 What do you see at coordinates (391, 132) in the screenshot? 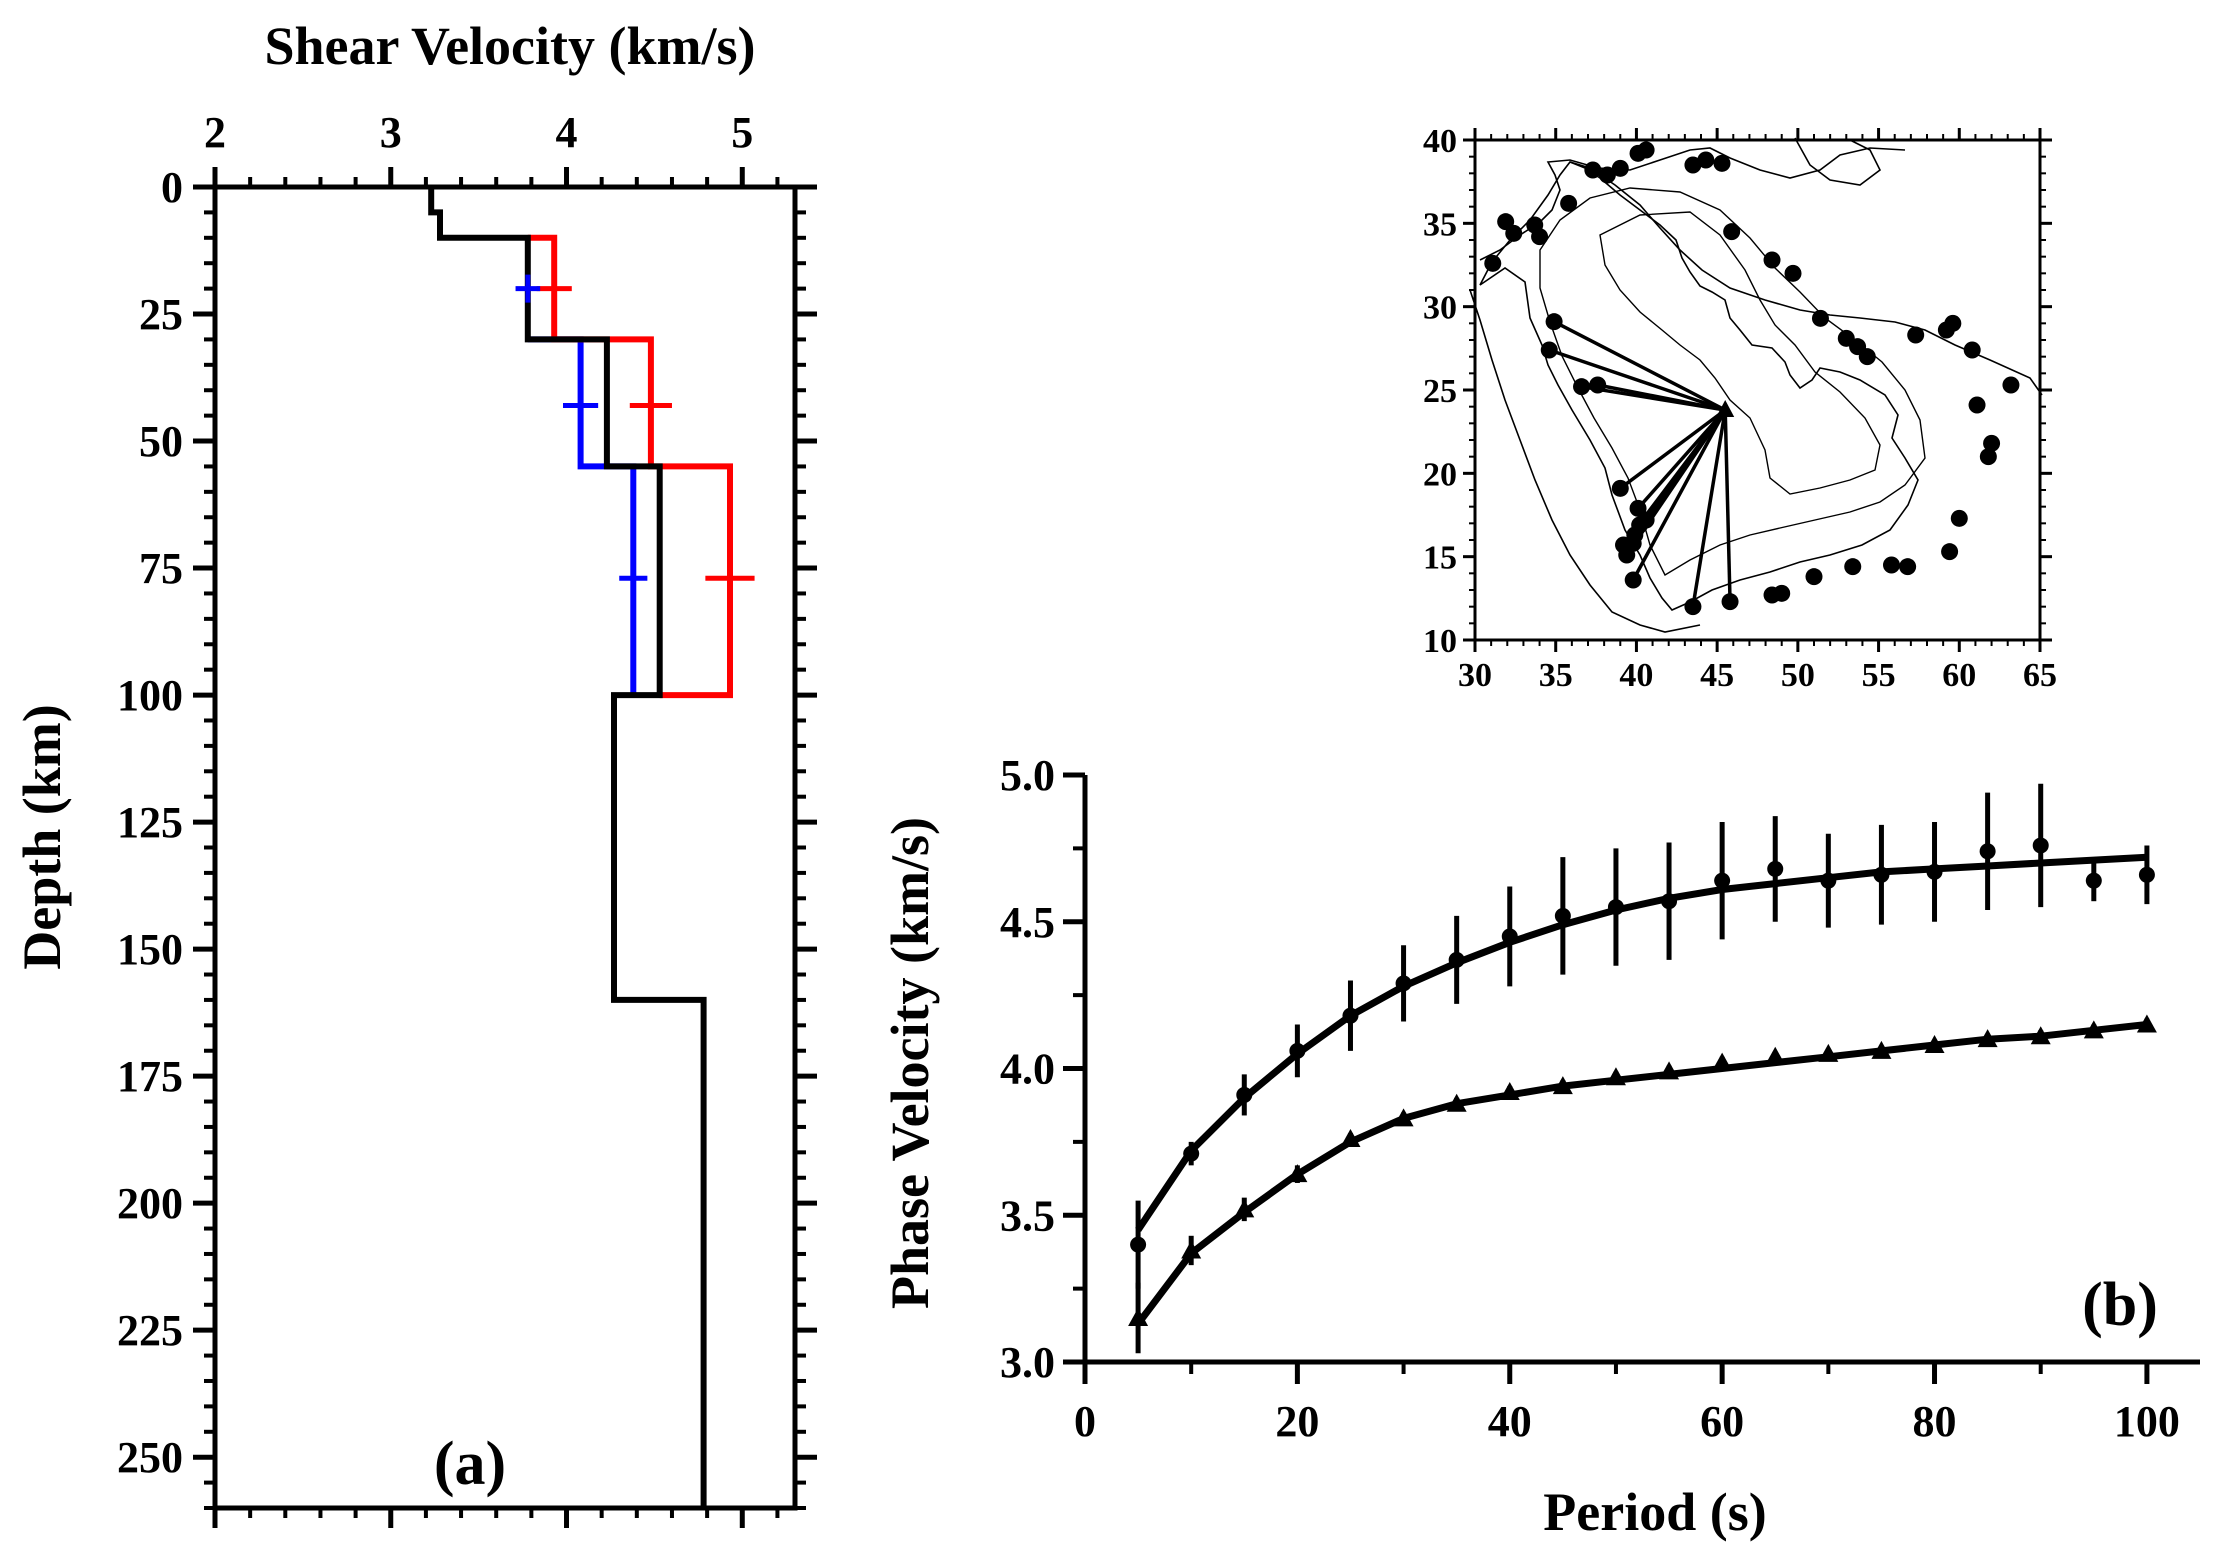
I see `panel-a-x-tick-label: 3` at bounding box center [391, 132].